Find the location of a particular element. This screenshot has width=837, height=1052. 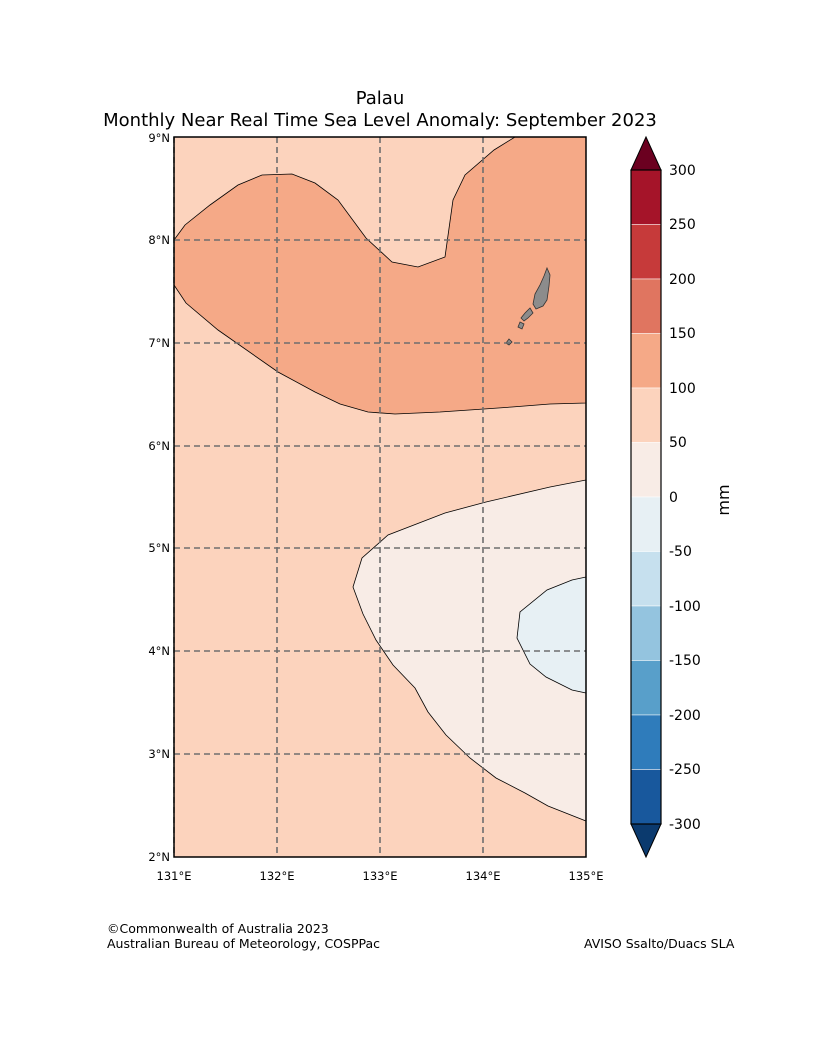

colorbar-tick-label: 50 is located at coordinates (678, 443).